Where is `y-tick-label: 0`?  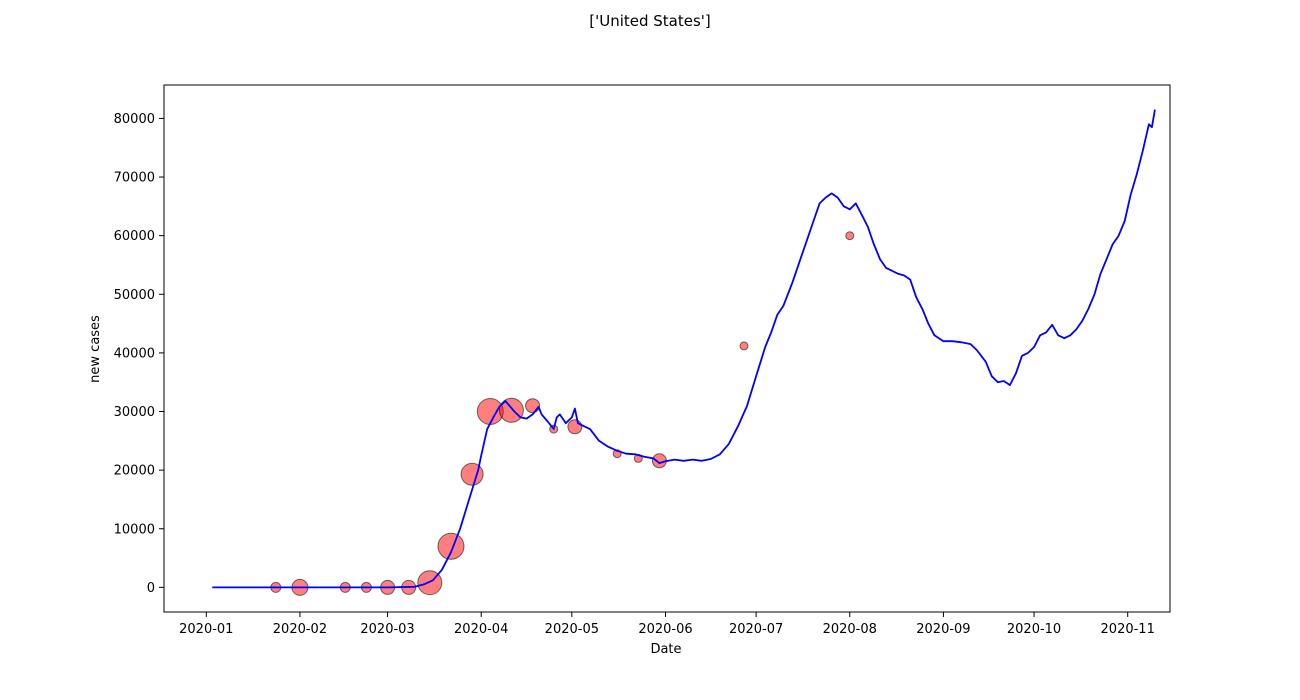
y-tick-label: 0 is located at coordinates (151, 588).